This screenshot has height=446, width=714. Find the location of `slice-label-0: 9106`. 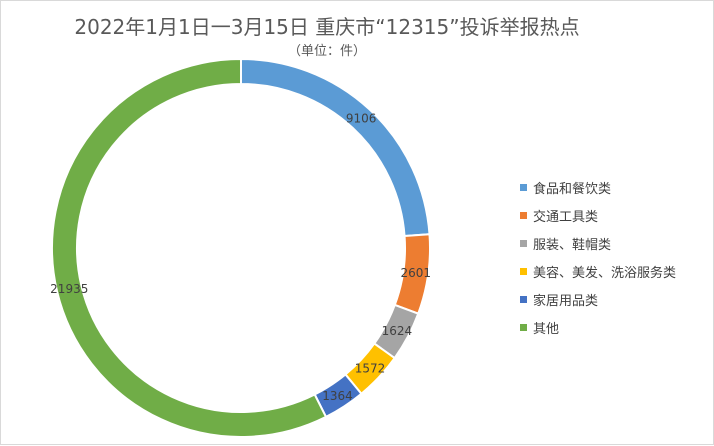

slice-label-0: 9106 is located at coordinates (361, 119).